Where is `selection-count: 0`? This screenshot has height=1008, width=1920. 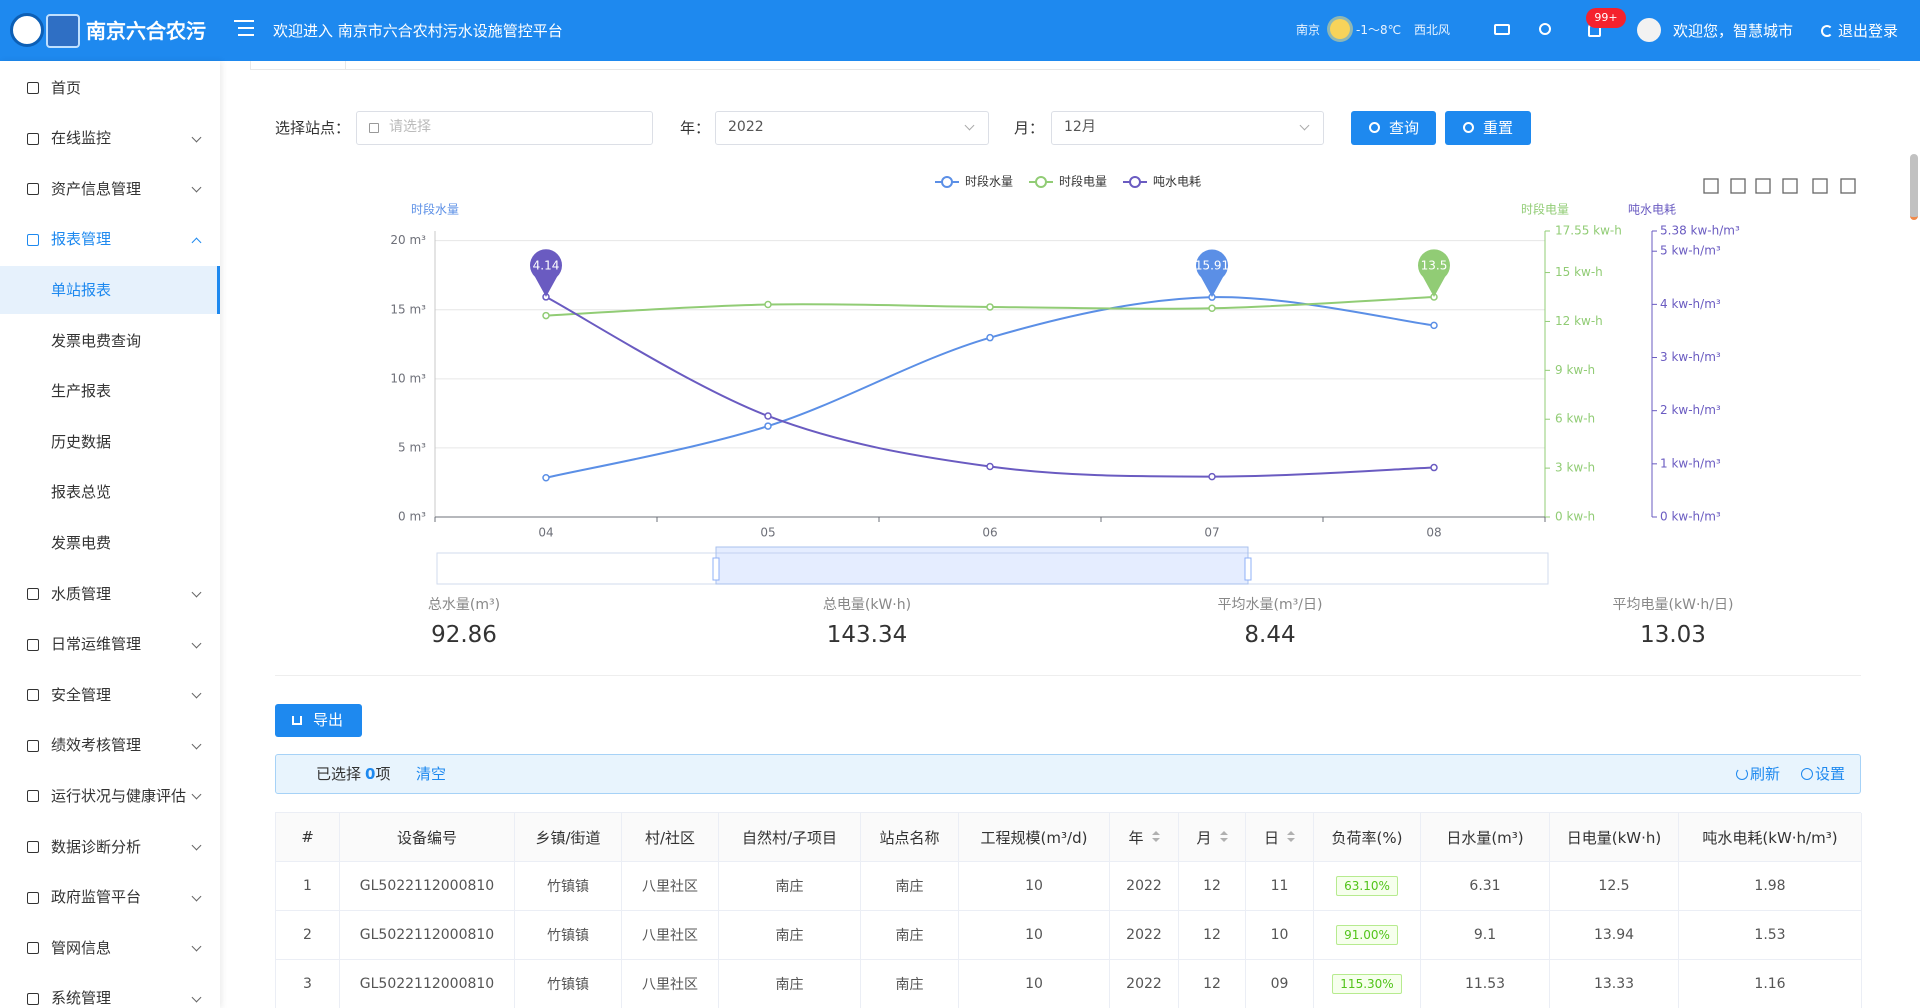 selection-count: 0 is located at coordinates (370, 773).